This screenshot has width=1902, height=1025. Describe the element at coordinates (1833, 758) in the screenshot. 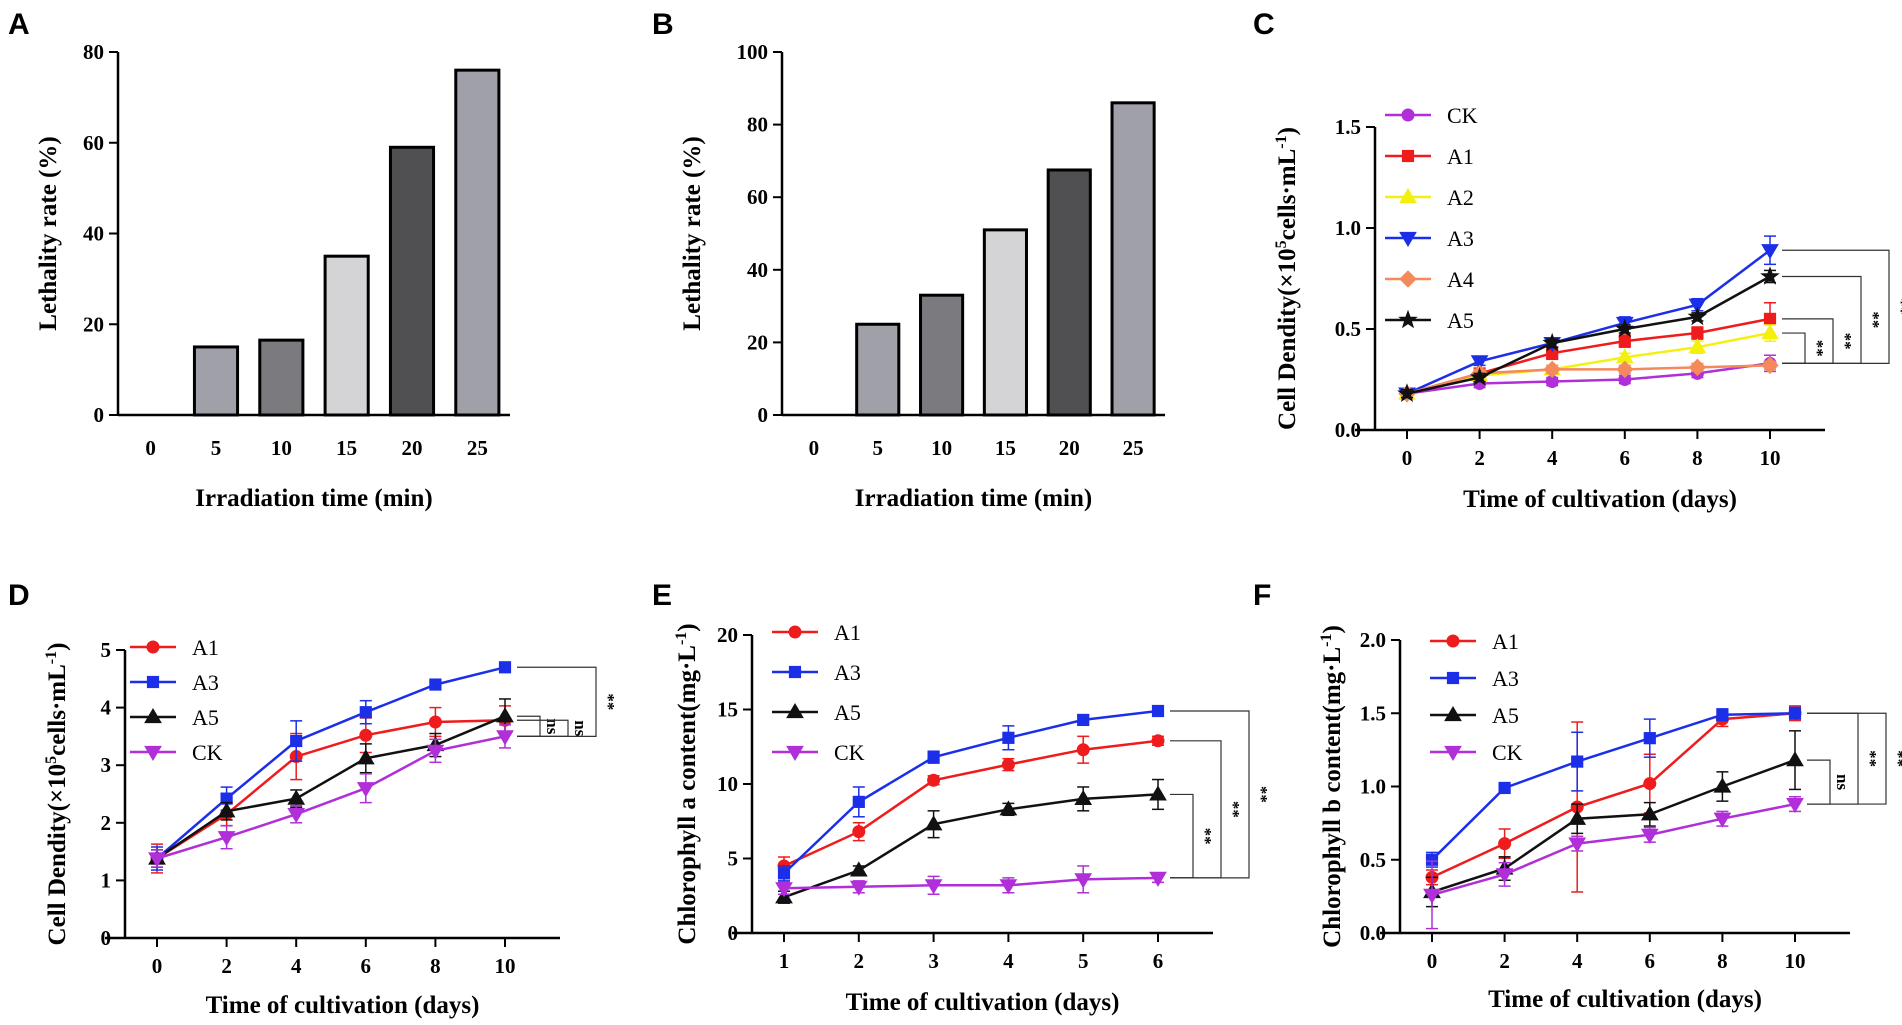

I see `bracket-line` at that location.